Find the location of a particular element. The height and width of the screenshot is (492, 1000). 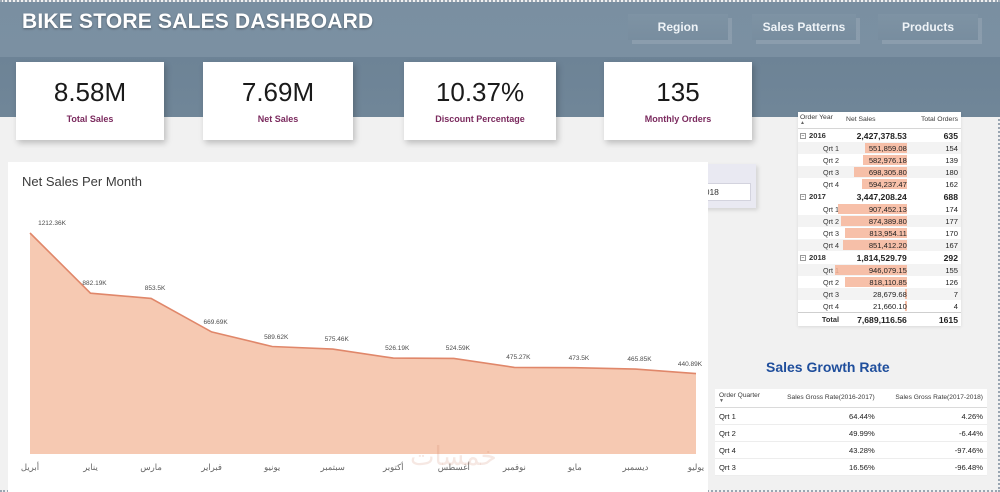

table-row: Qrt 4 851,412.20 167 is located at coordinates (879, 245).